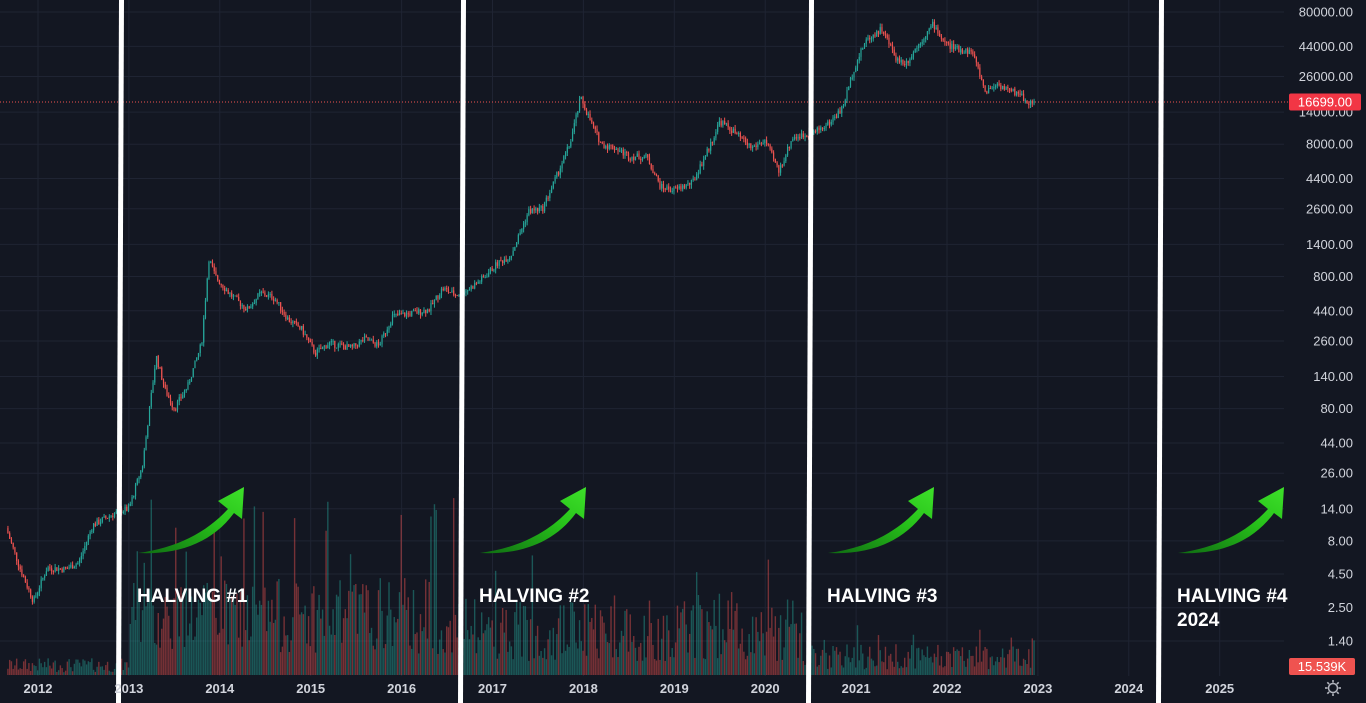  I want to click on y-tick-label: 44000.00, so click(1326, 46).